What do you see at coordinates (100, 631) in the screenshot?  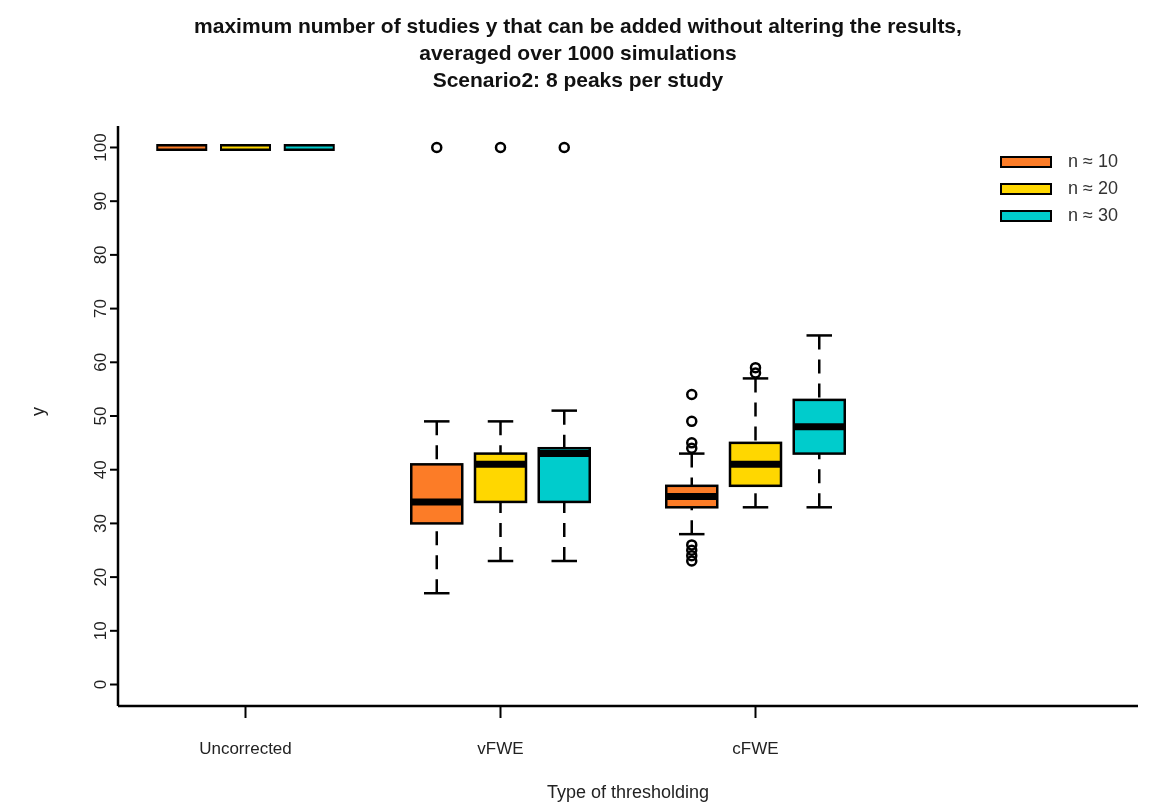 I see `y-tick-label: 10` at bounding box center [100, 631].